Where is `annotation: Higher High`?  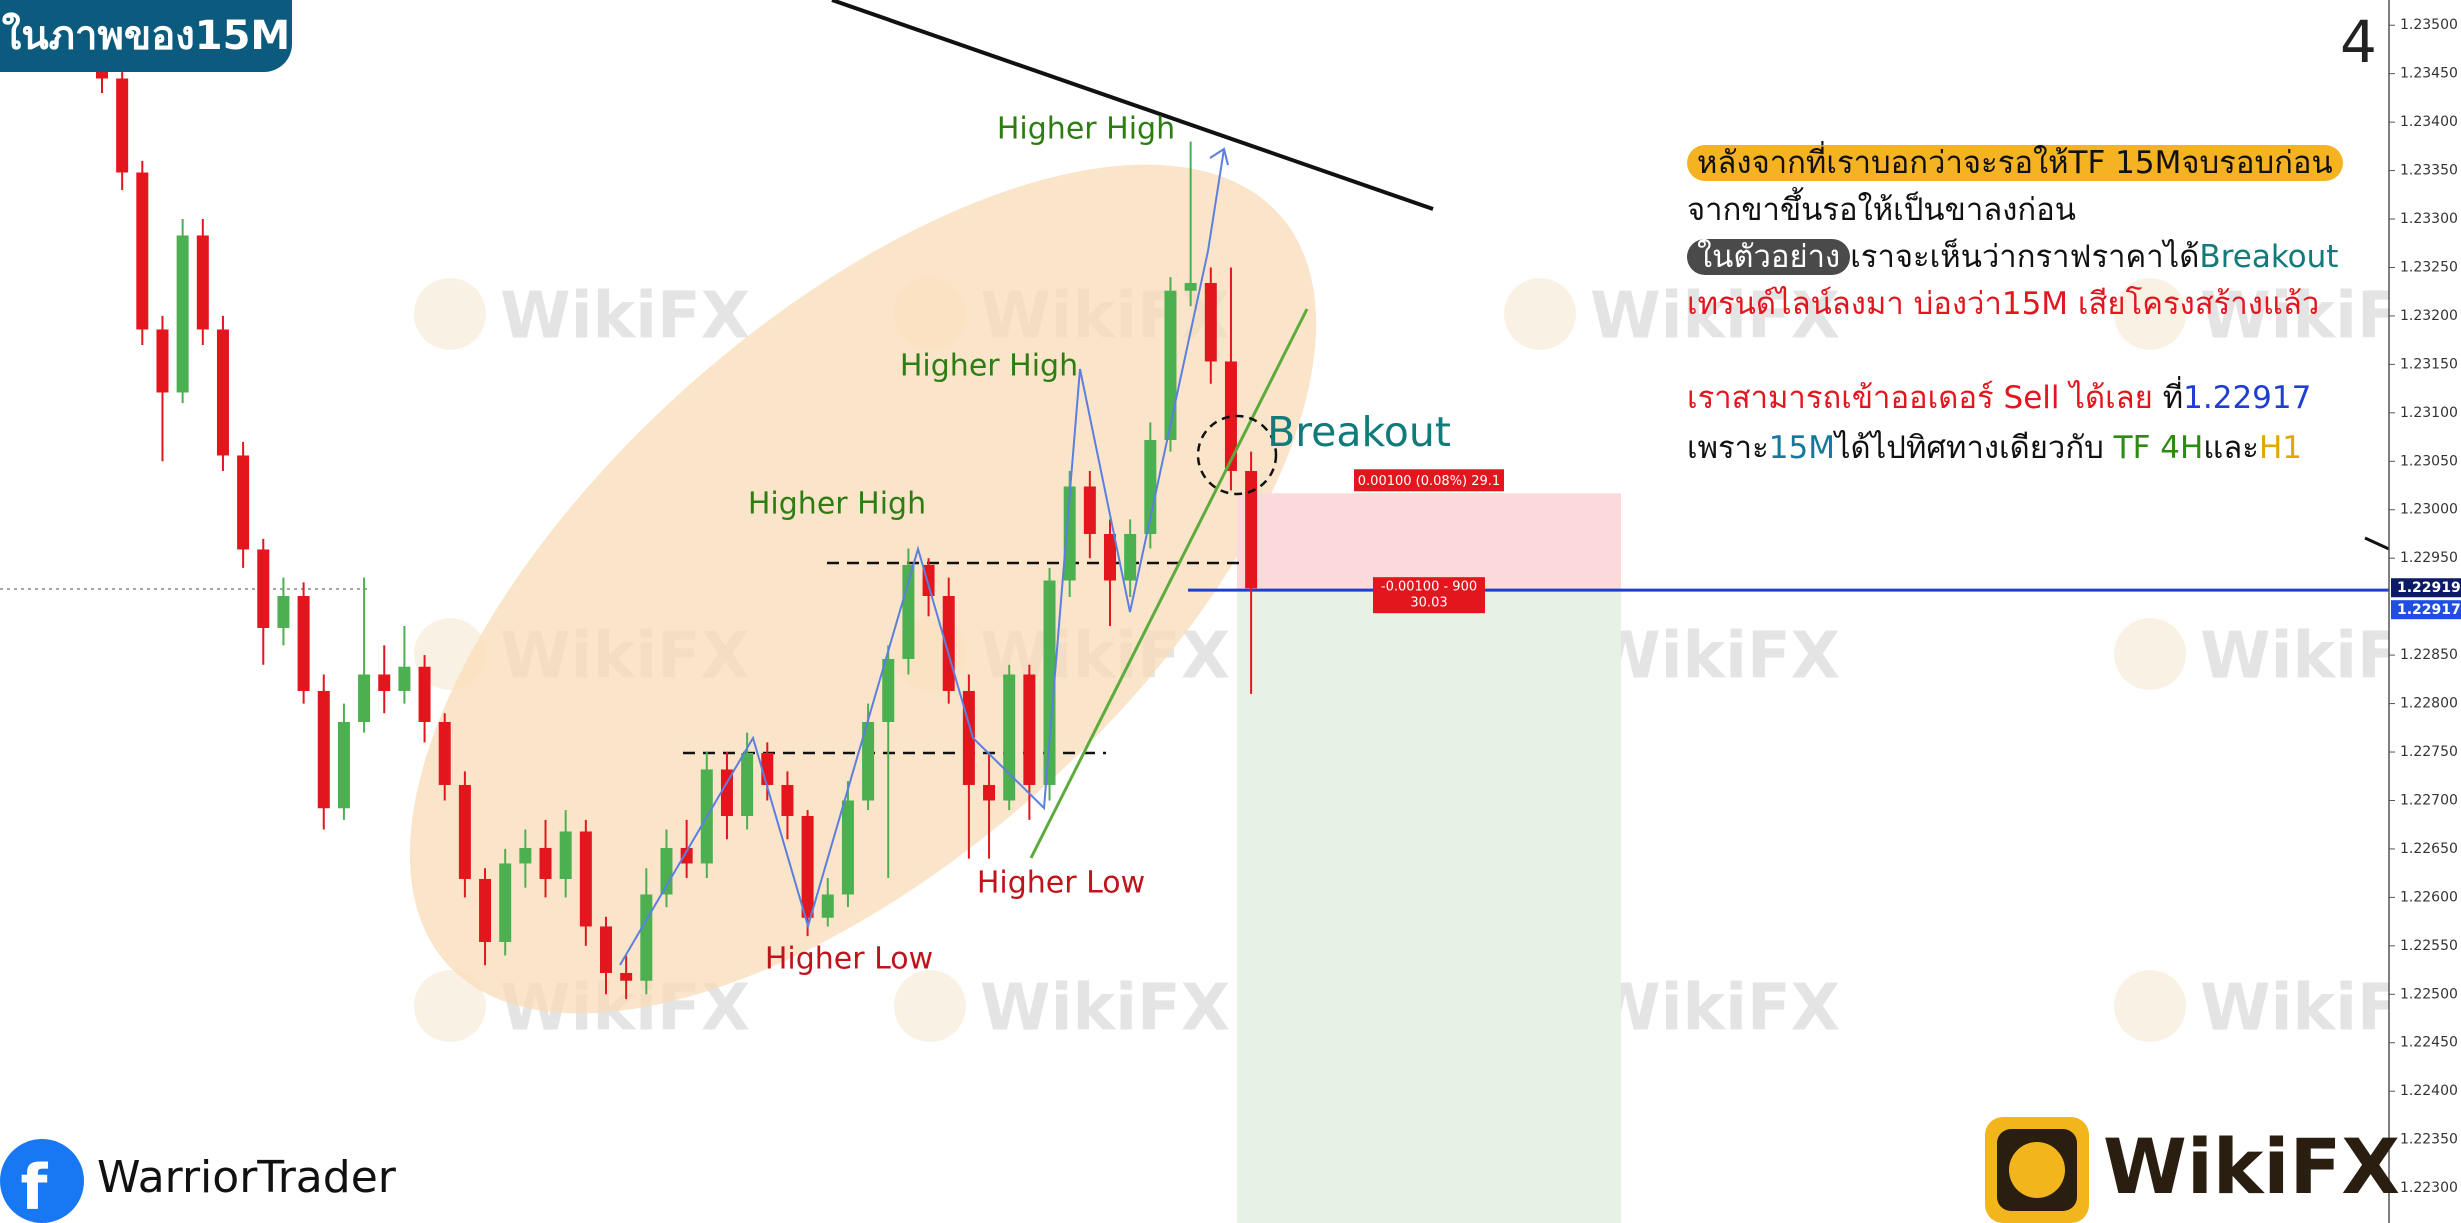 annotation: Higher High is located at coordinates (837, 504).